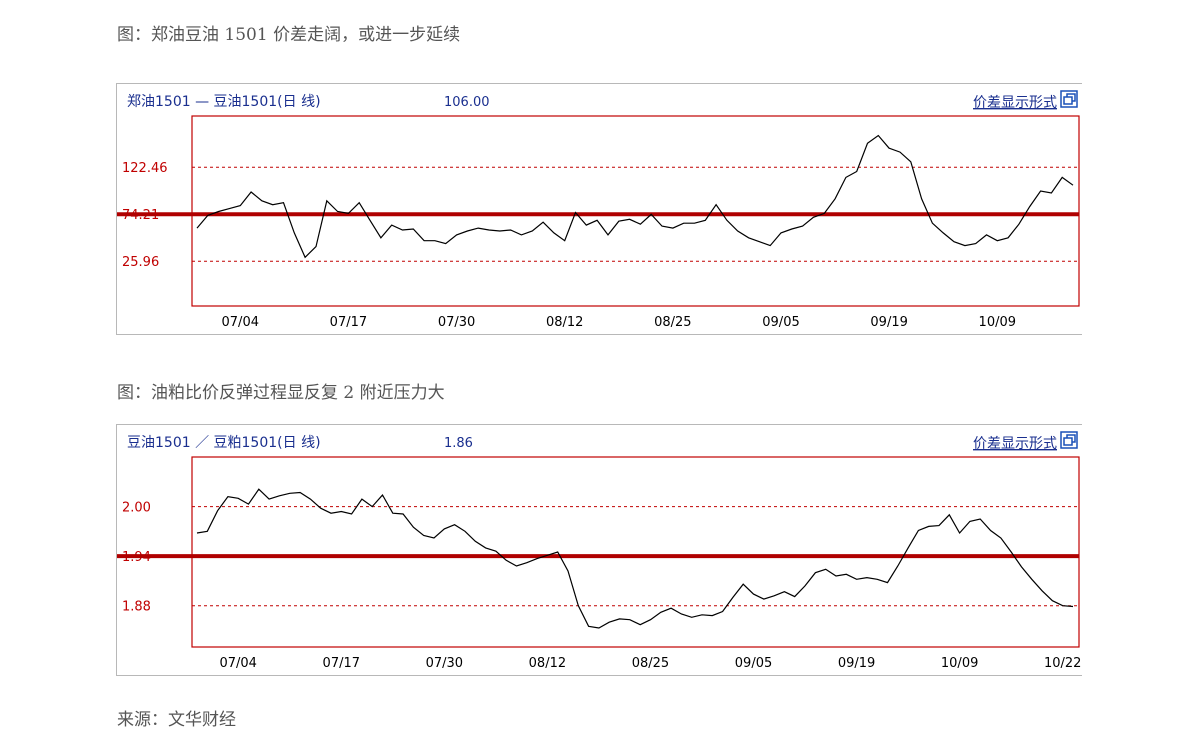 The width and height of the screenshot is (1191, 744). What do you see at coordinates (224, 443) in the screenshot?
I see `chart-title: 豆油1501 ／ 豆粕1501(日 线)` at bounding box center [224, 443].